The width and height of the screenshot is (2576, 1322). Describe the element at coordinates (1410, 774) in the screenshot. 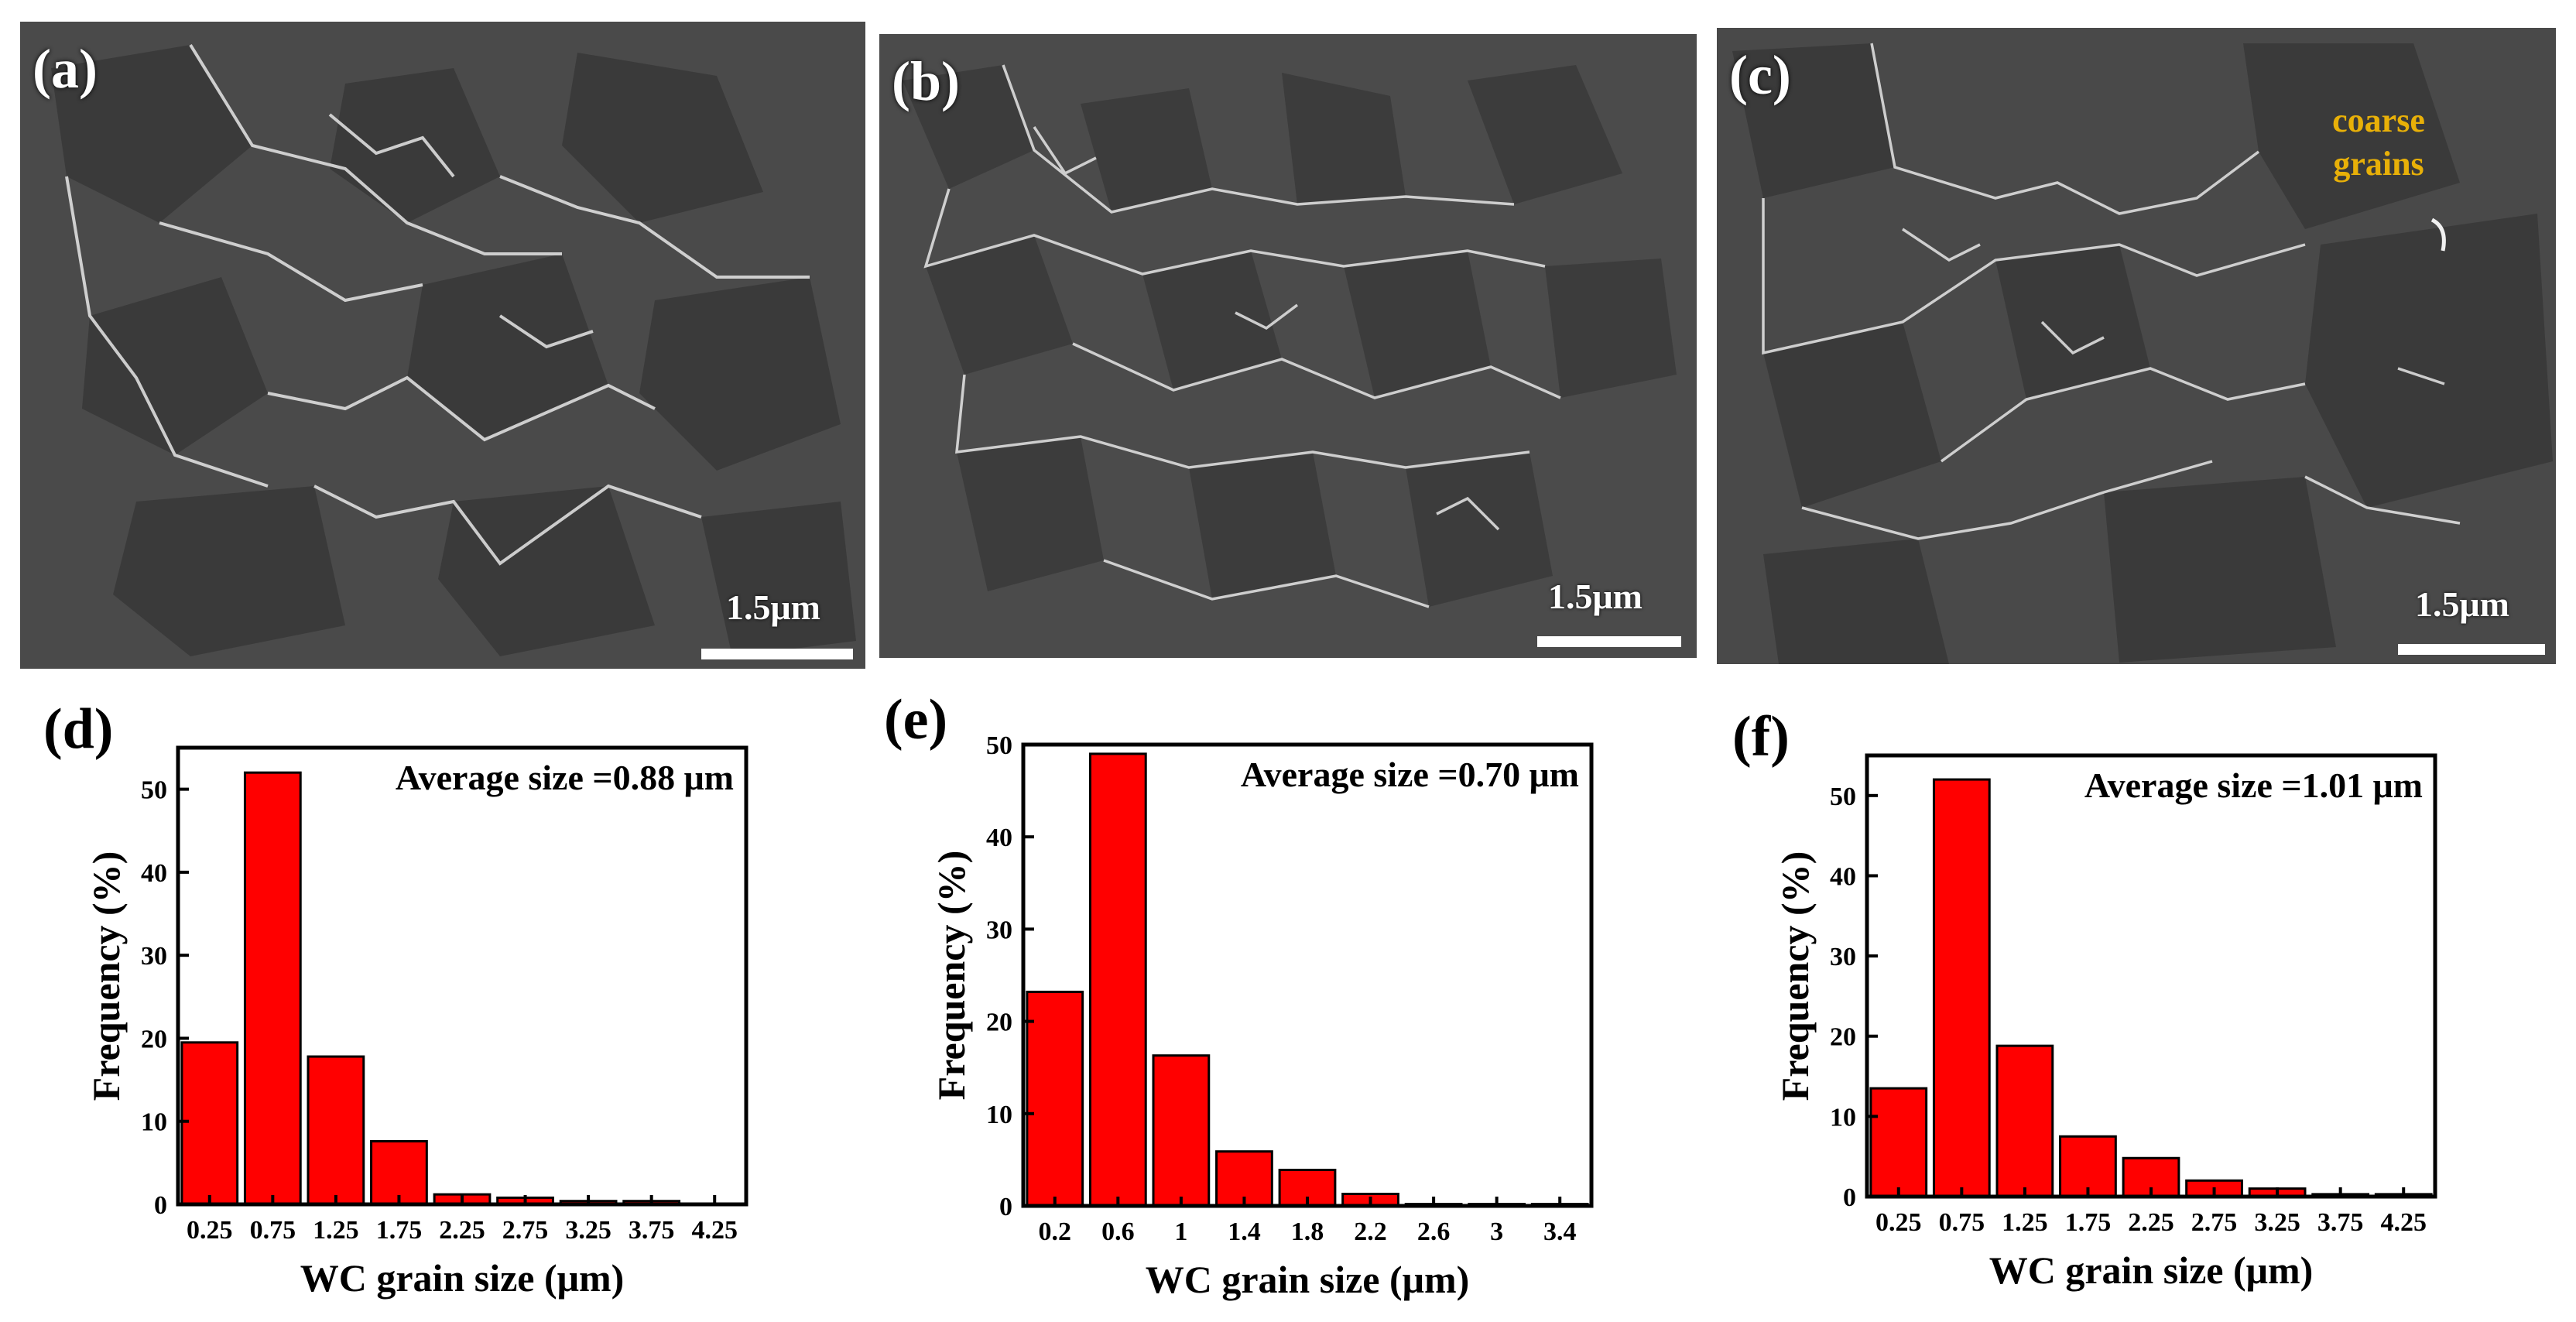

I see `average-size-annotation: Average size =0.70 μm` at that location.